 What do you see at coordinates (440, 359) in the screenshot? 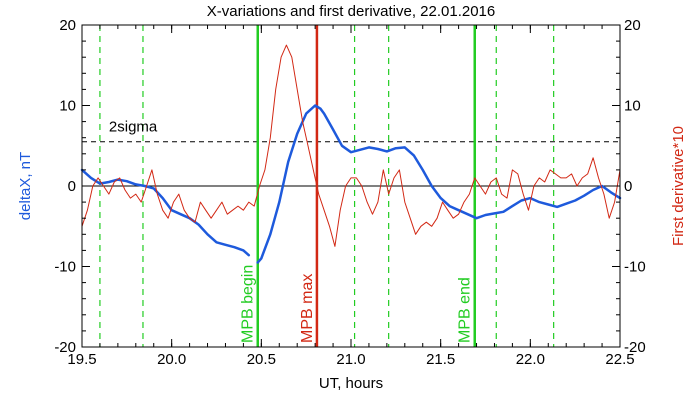
I see `x-tick-label: 21.5` at bounding box center [440, 359].